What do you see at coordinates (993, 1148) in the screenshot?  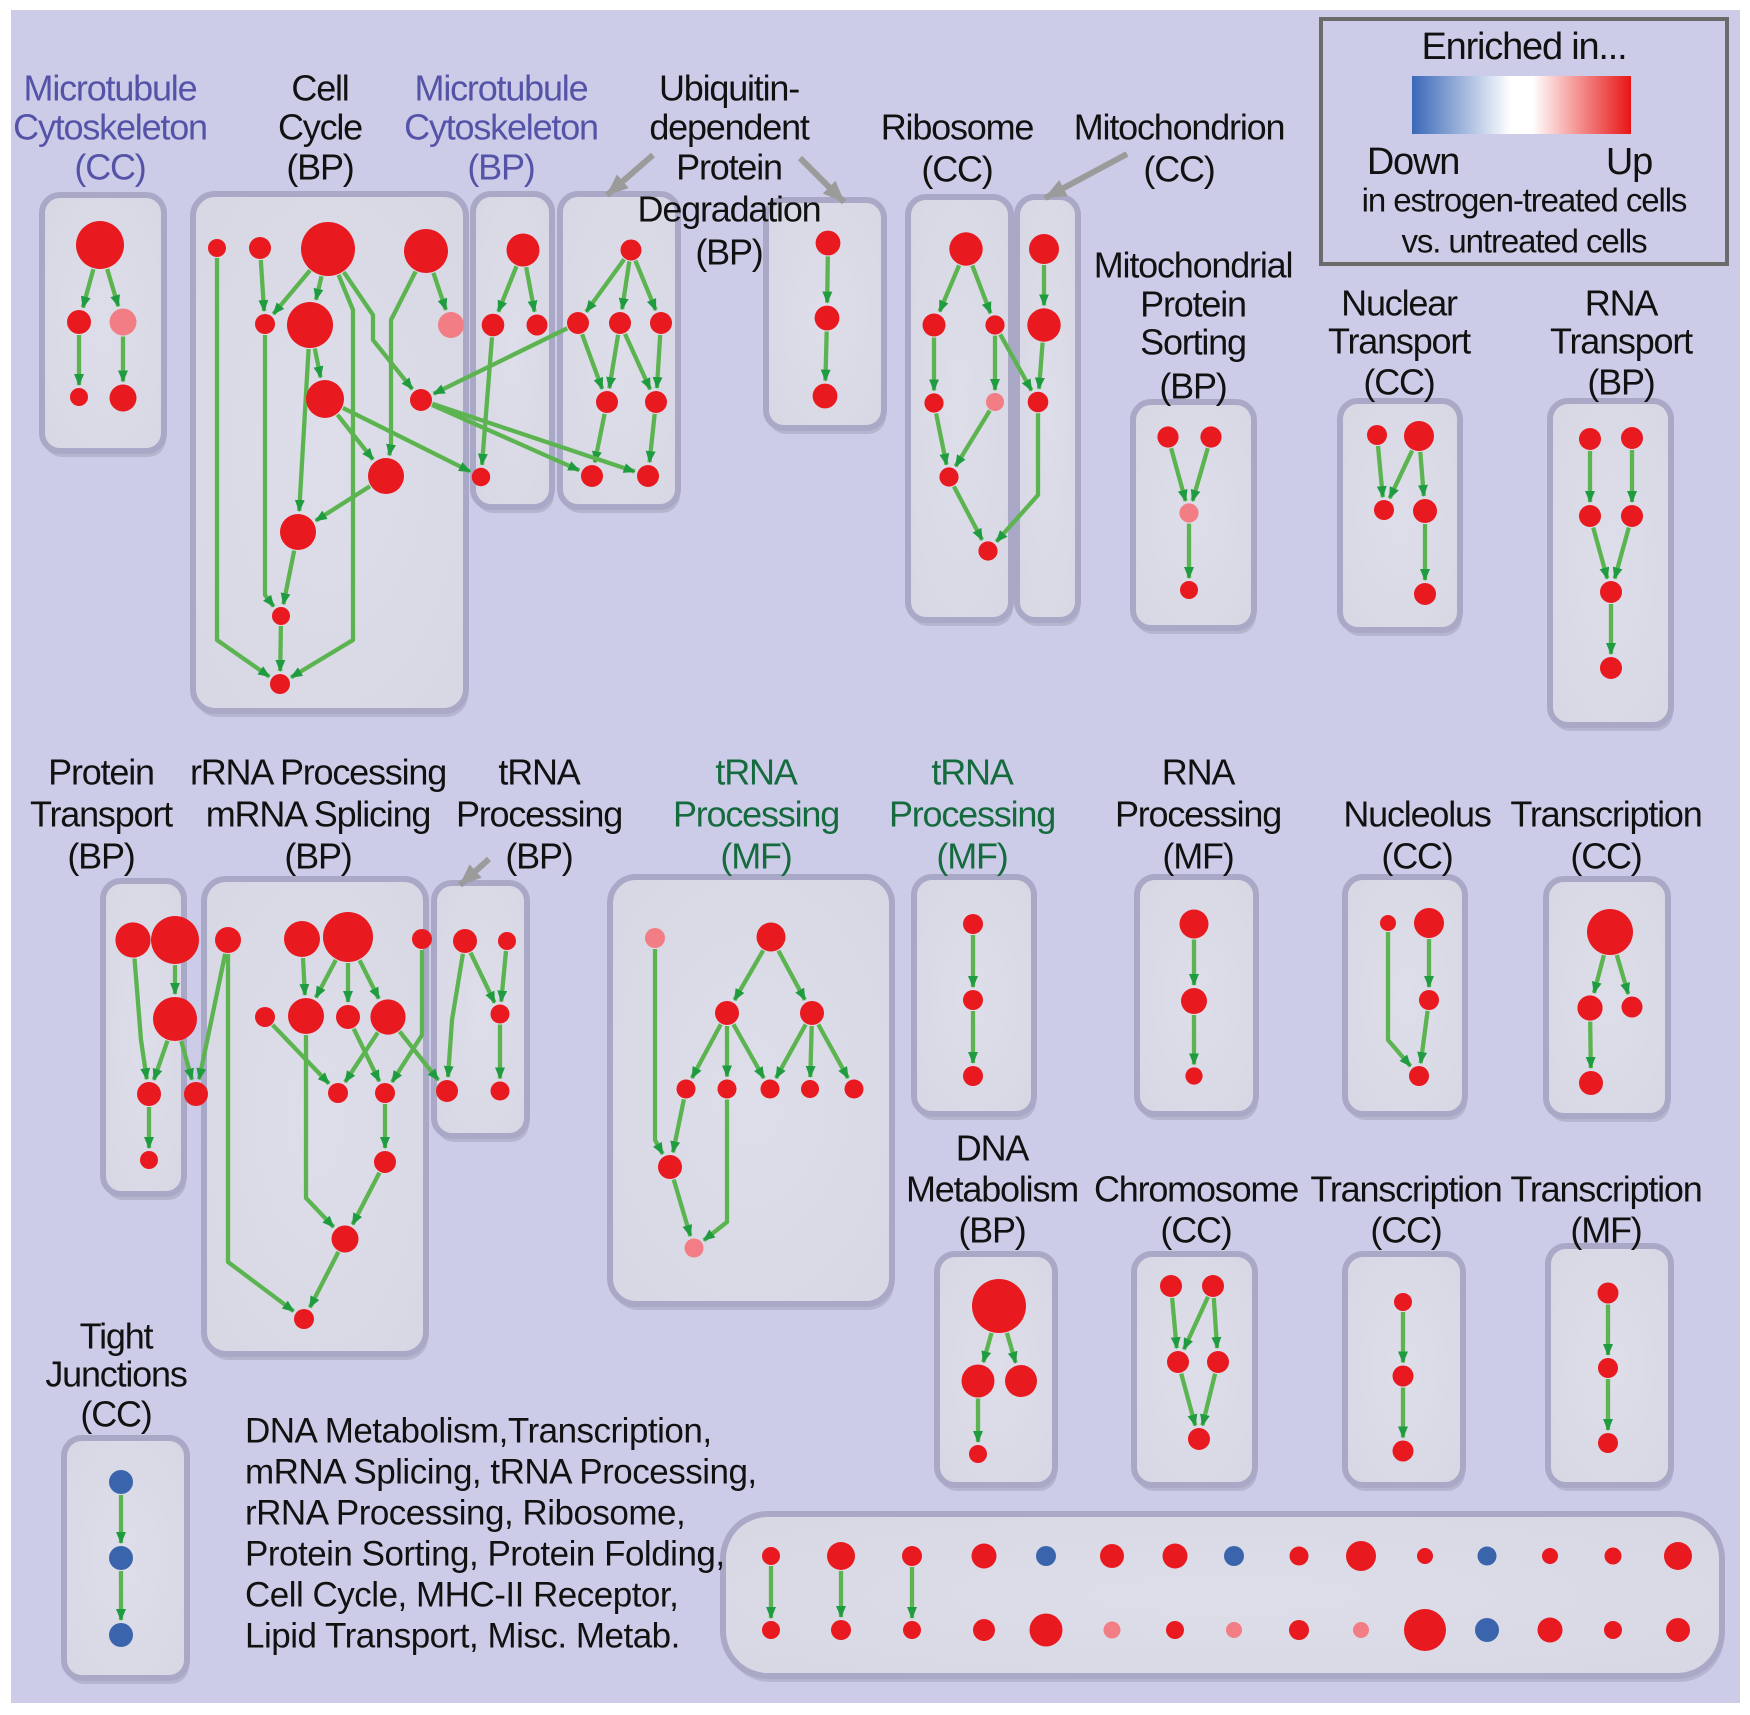 I see `svg-text: DNA` at bounding box center [993, 1148].